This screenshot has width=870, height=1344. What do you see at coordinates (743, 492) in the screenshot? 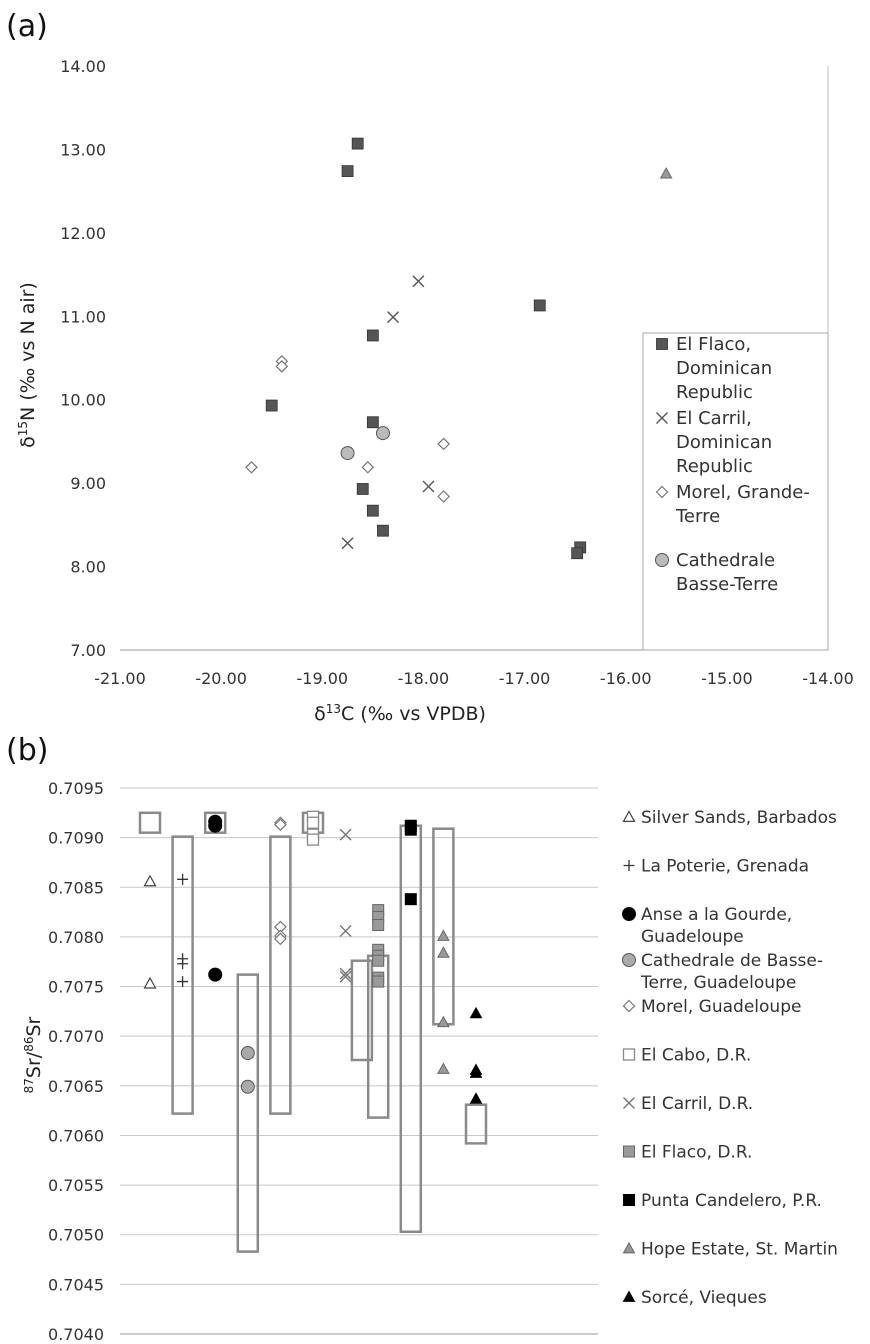
I see `legend-label: Morel, Grande-` at bounding box center [743, 492].